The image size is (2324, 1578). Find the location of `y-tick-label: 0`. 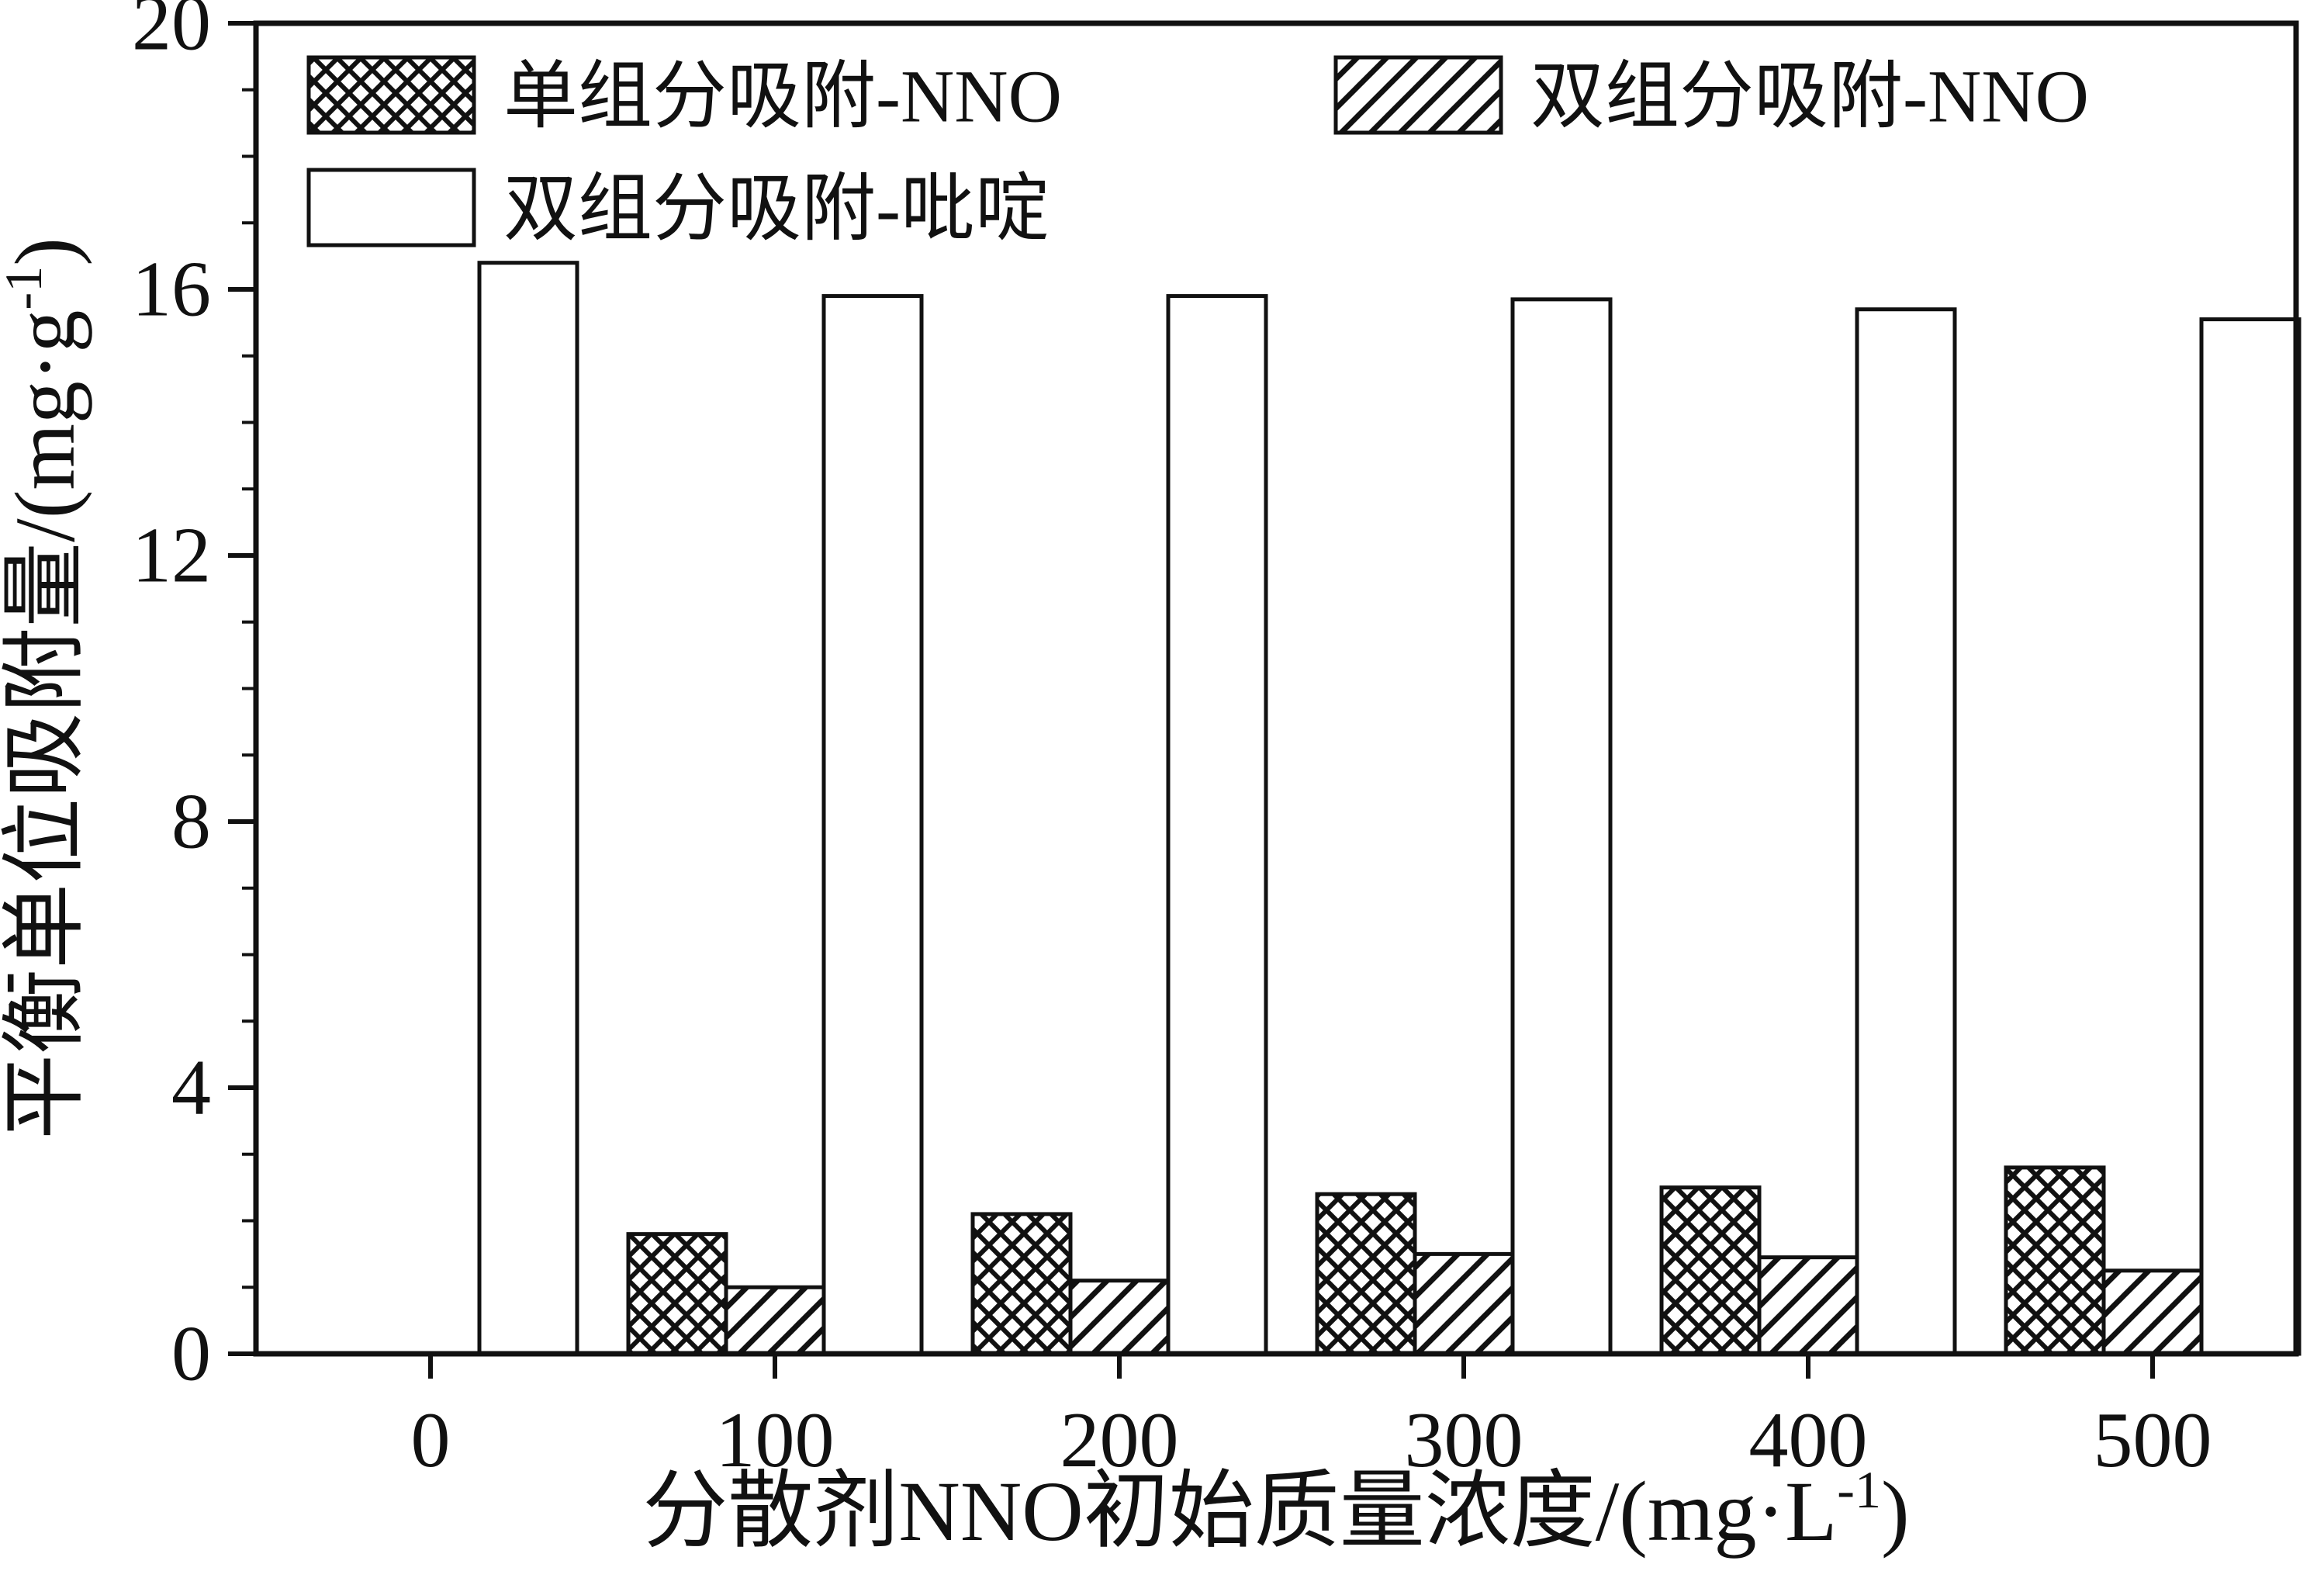

y-tick-label: 0 is located at coordinates (191, 1354).